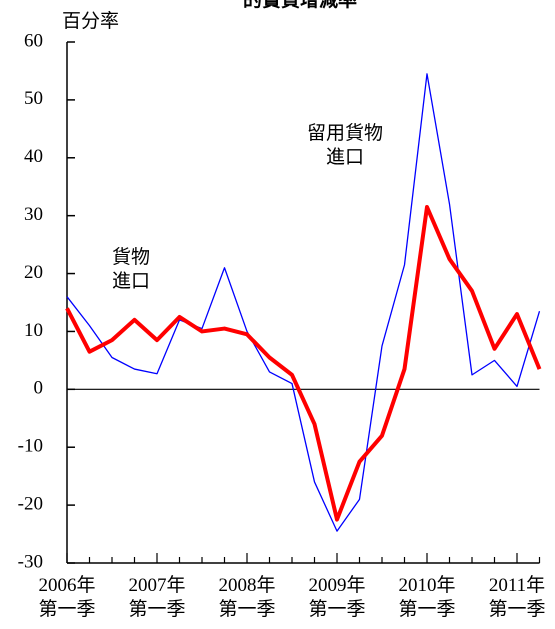  Describe the element at coordinates (427, 597) in the screenshot. I see `x-tick-label: 2010年 第一季` at that location.